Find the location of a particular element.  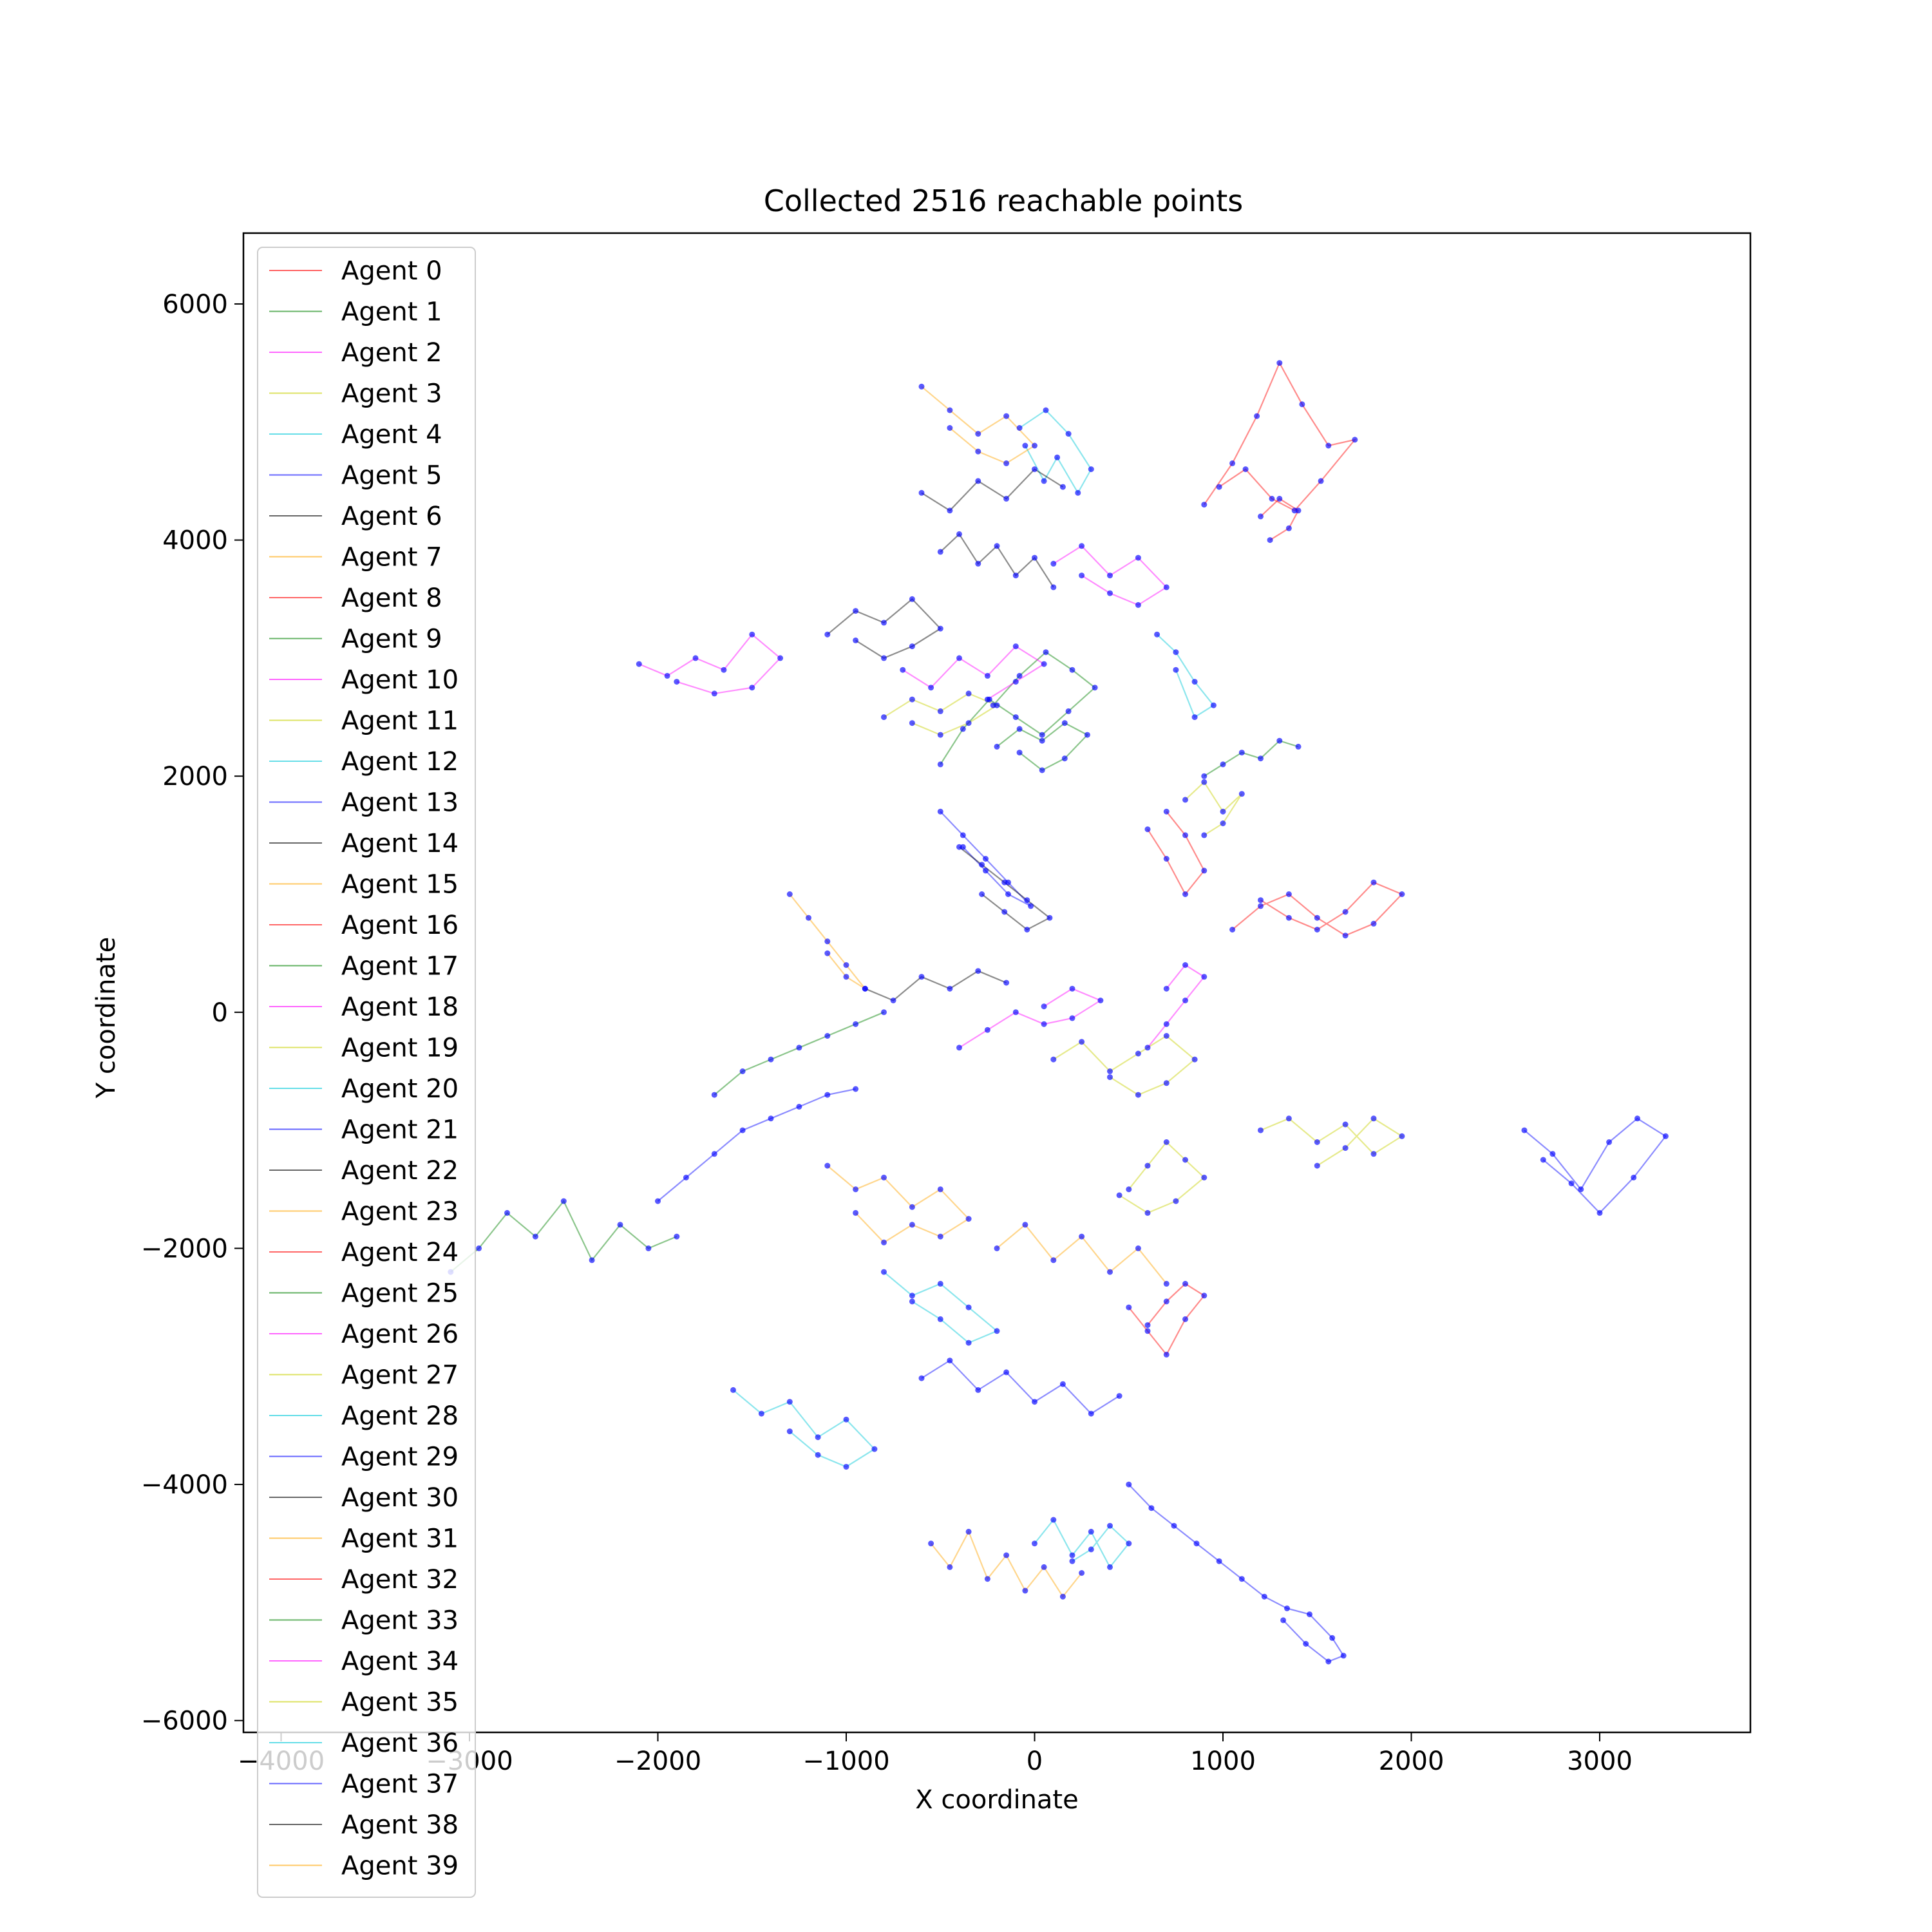

legend-label: Agent 13 is located at coordinates (400, 803).